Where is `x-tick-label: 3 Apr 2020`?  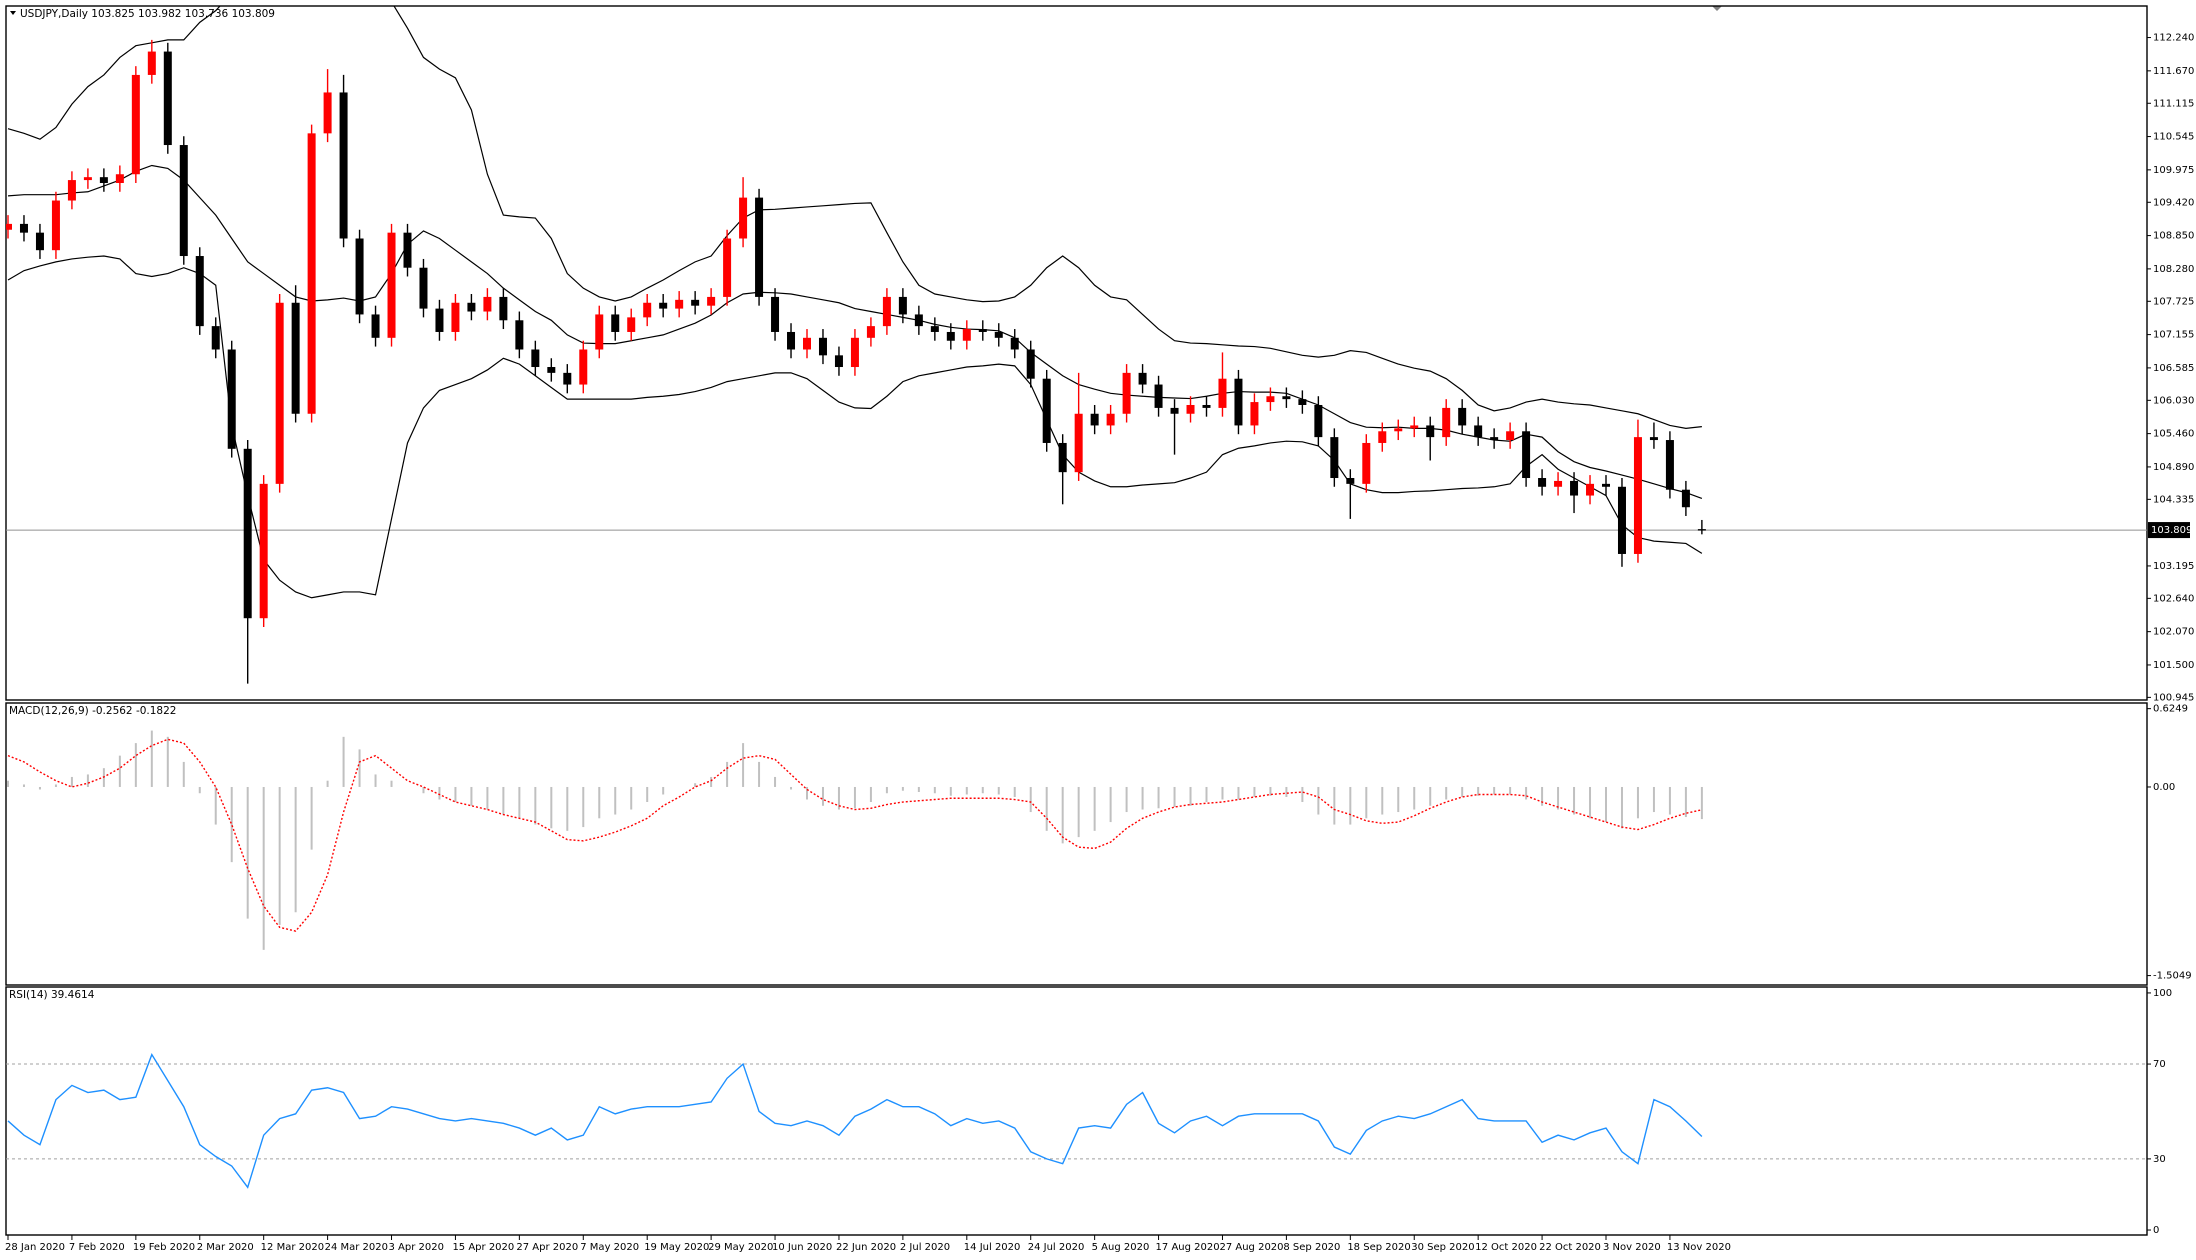 x-tick-label: 3 Apr 2020 is located at coordinates (416, 1247).